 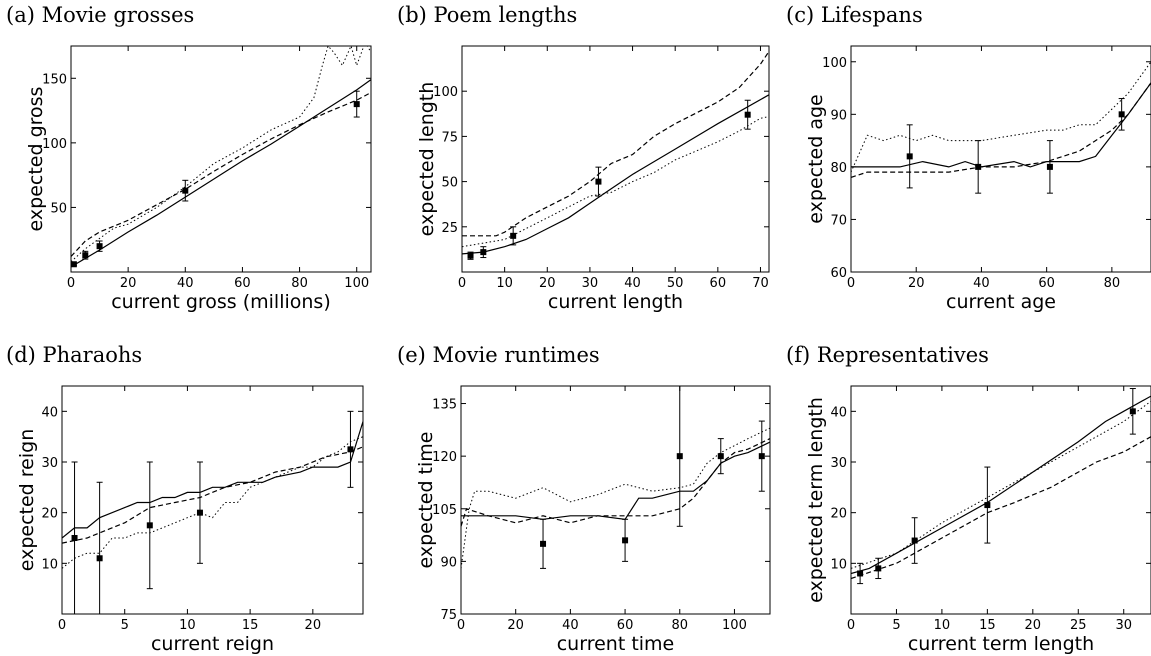 I want to click on y-tick-label: 30, so click(x=838, y=463).